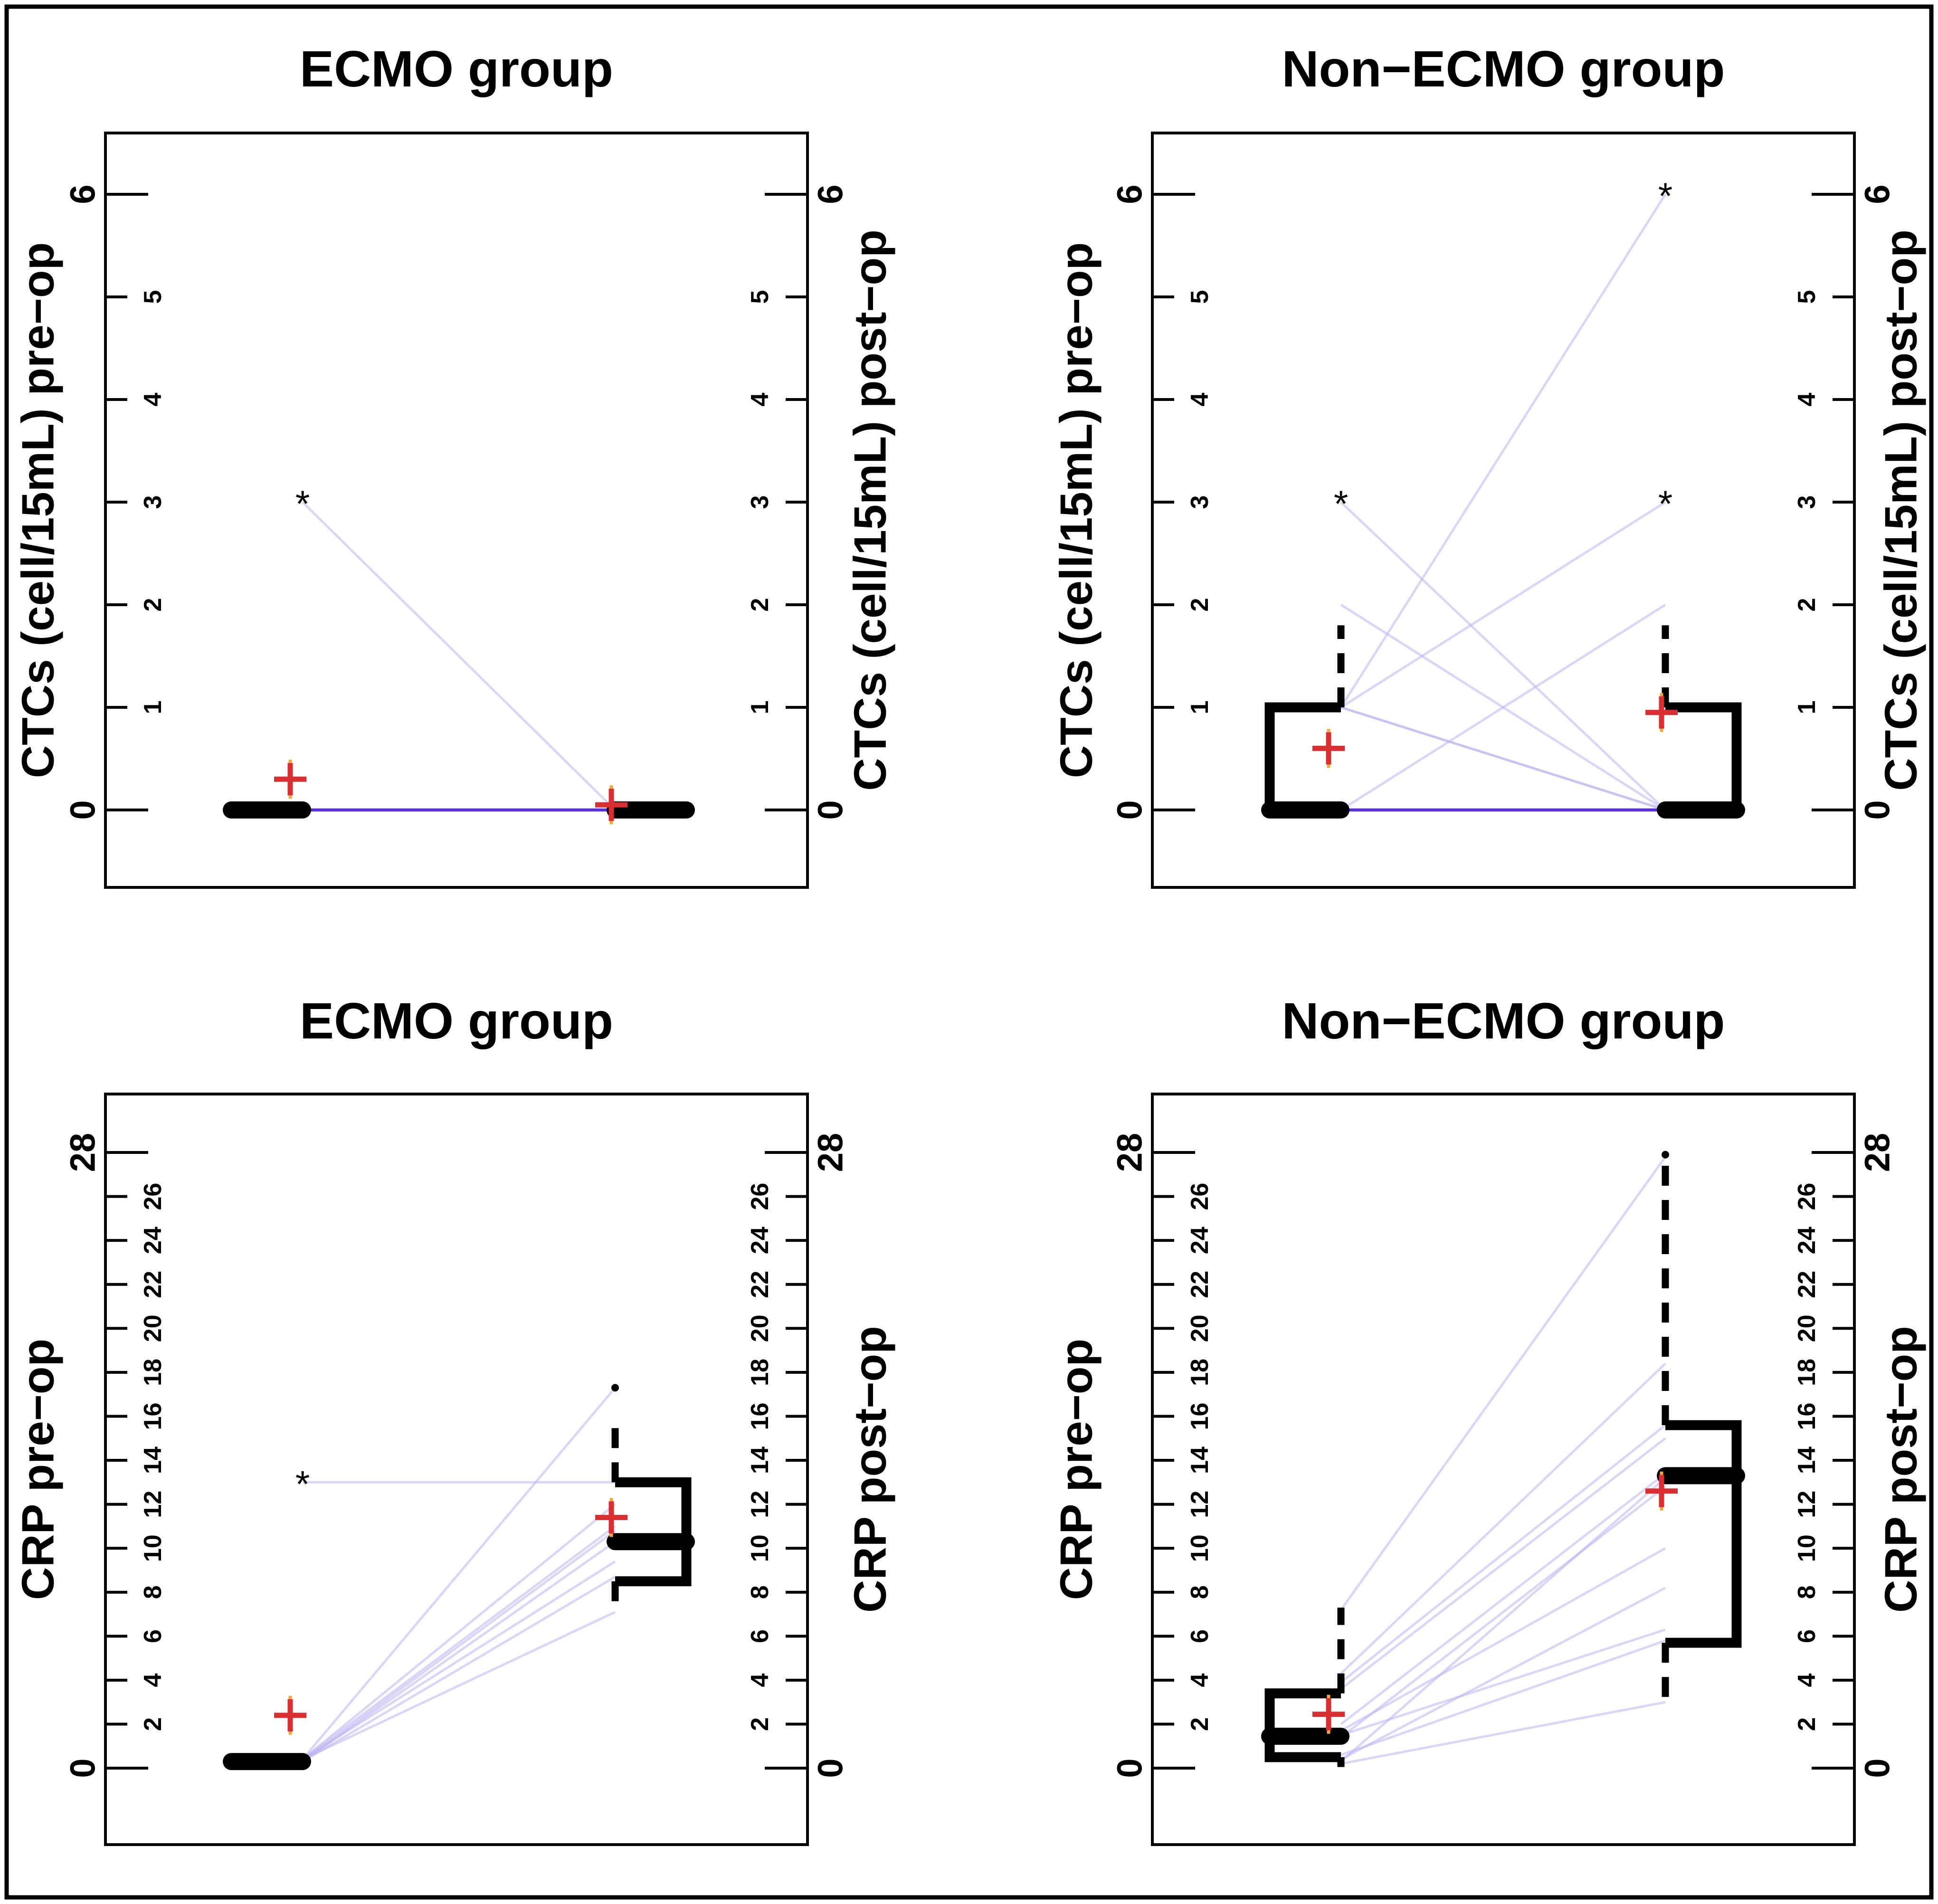 The width and height of the screenshot is (1938, 1904). What do you see at coordinates (1665, 1155) in the screenshot?
I see `outlier-dot` at bounding box center [1665, 1155].